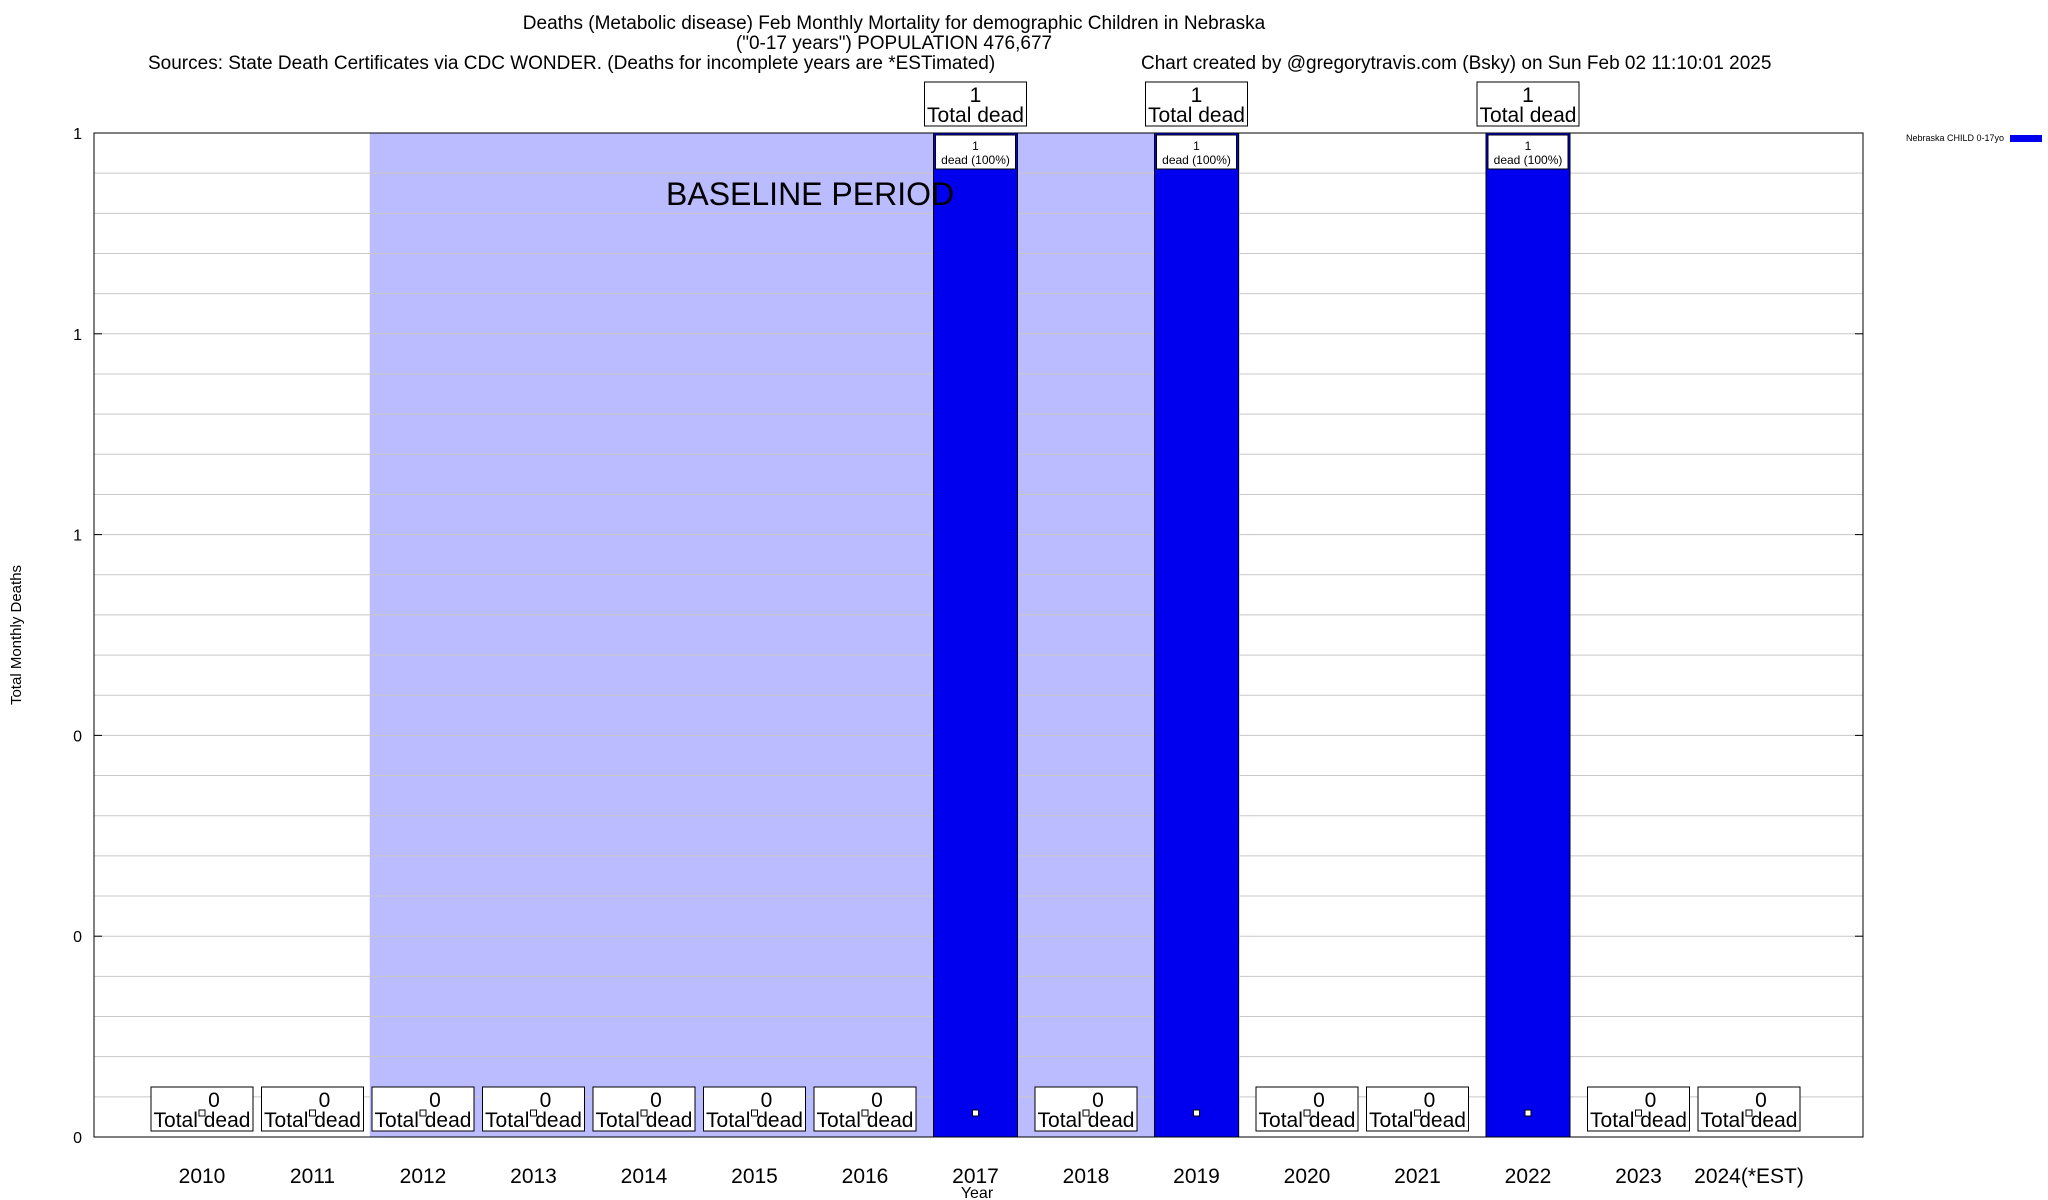 Image resolution: width=2048 pixels, height=1200 pixels. I want to click on total-box-2019, so click(1196, 104).